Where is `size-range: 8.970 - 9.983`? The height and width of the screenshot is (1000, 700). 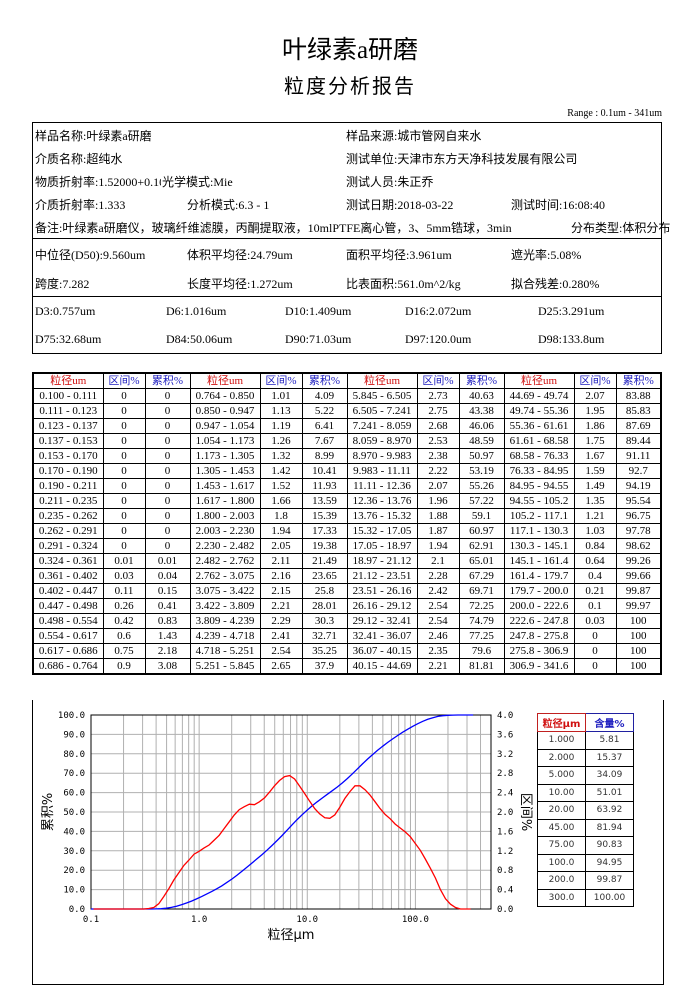 size-range: 8.970 - 9.983 is located at coordinates (382, 456).